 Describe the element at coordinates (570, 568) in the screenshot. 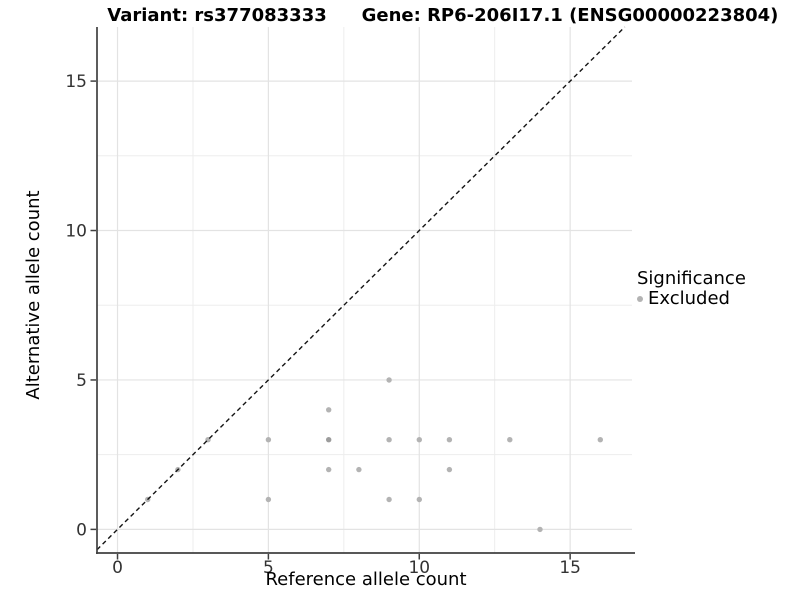

I see `x-tick-label: 15` at that location.